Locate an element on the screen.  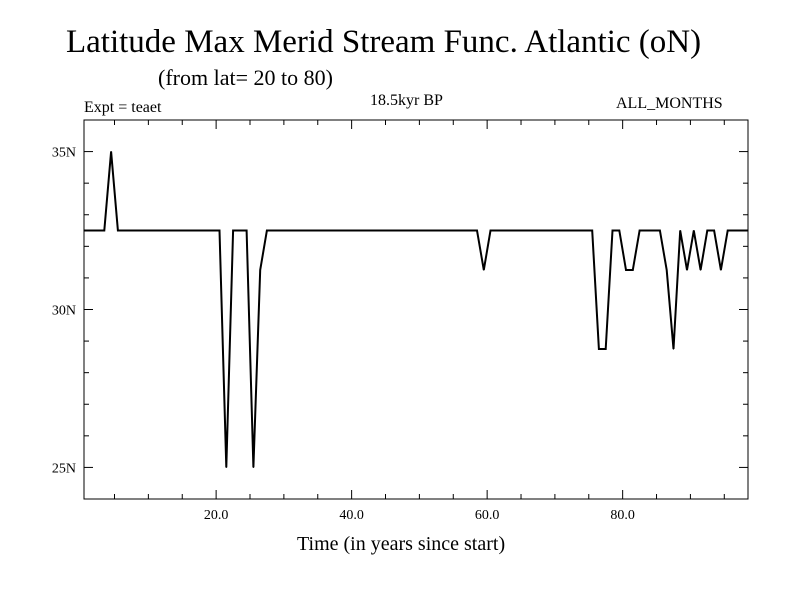
x-tick-label: 60.0 is located at coordinates (487, 515).